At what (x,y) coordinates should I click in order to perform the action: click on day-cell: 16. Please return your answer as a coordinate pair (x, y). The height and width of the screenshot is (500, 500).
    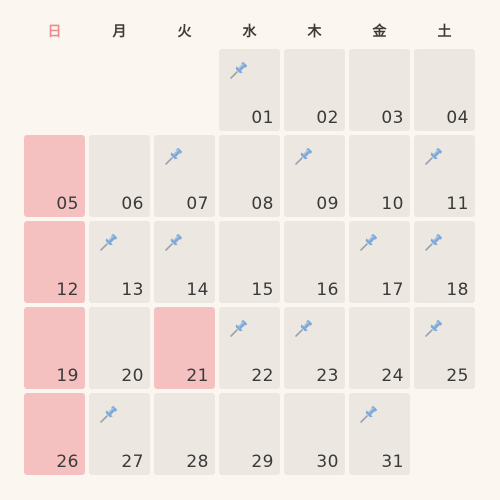
    Looking at the image, I should click on (314, 262).